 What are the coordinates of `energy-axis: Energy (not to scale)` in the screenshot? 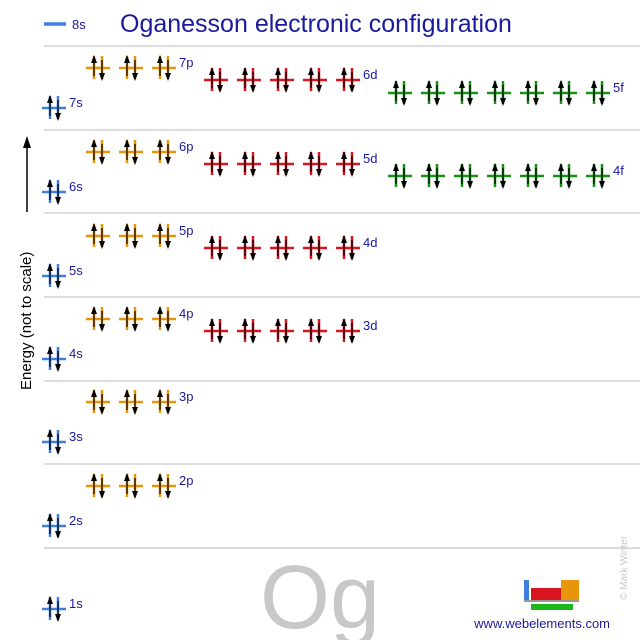 It's located at (26, 263).